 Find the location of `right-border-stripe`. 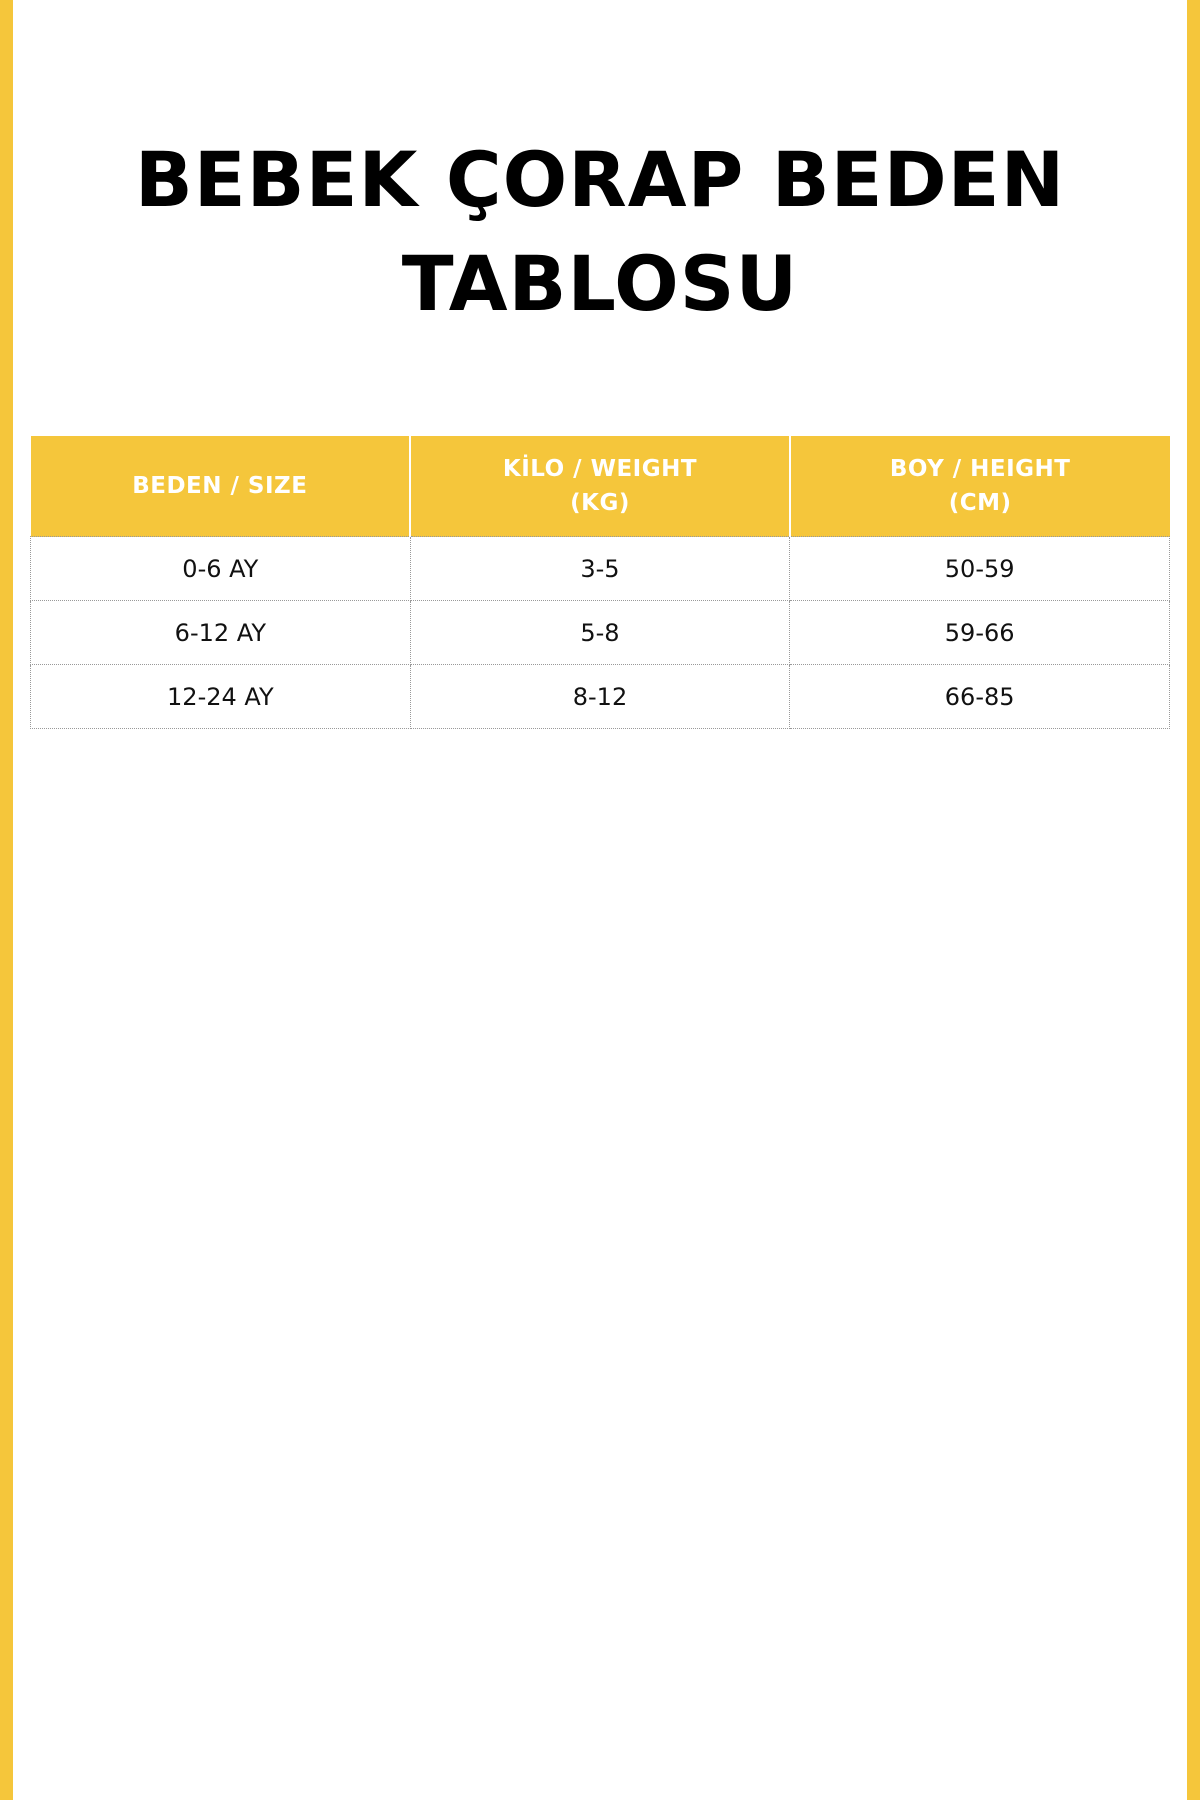

right-border-stripe is located at coordinates (1193, 900).